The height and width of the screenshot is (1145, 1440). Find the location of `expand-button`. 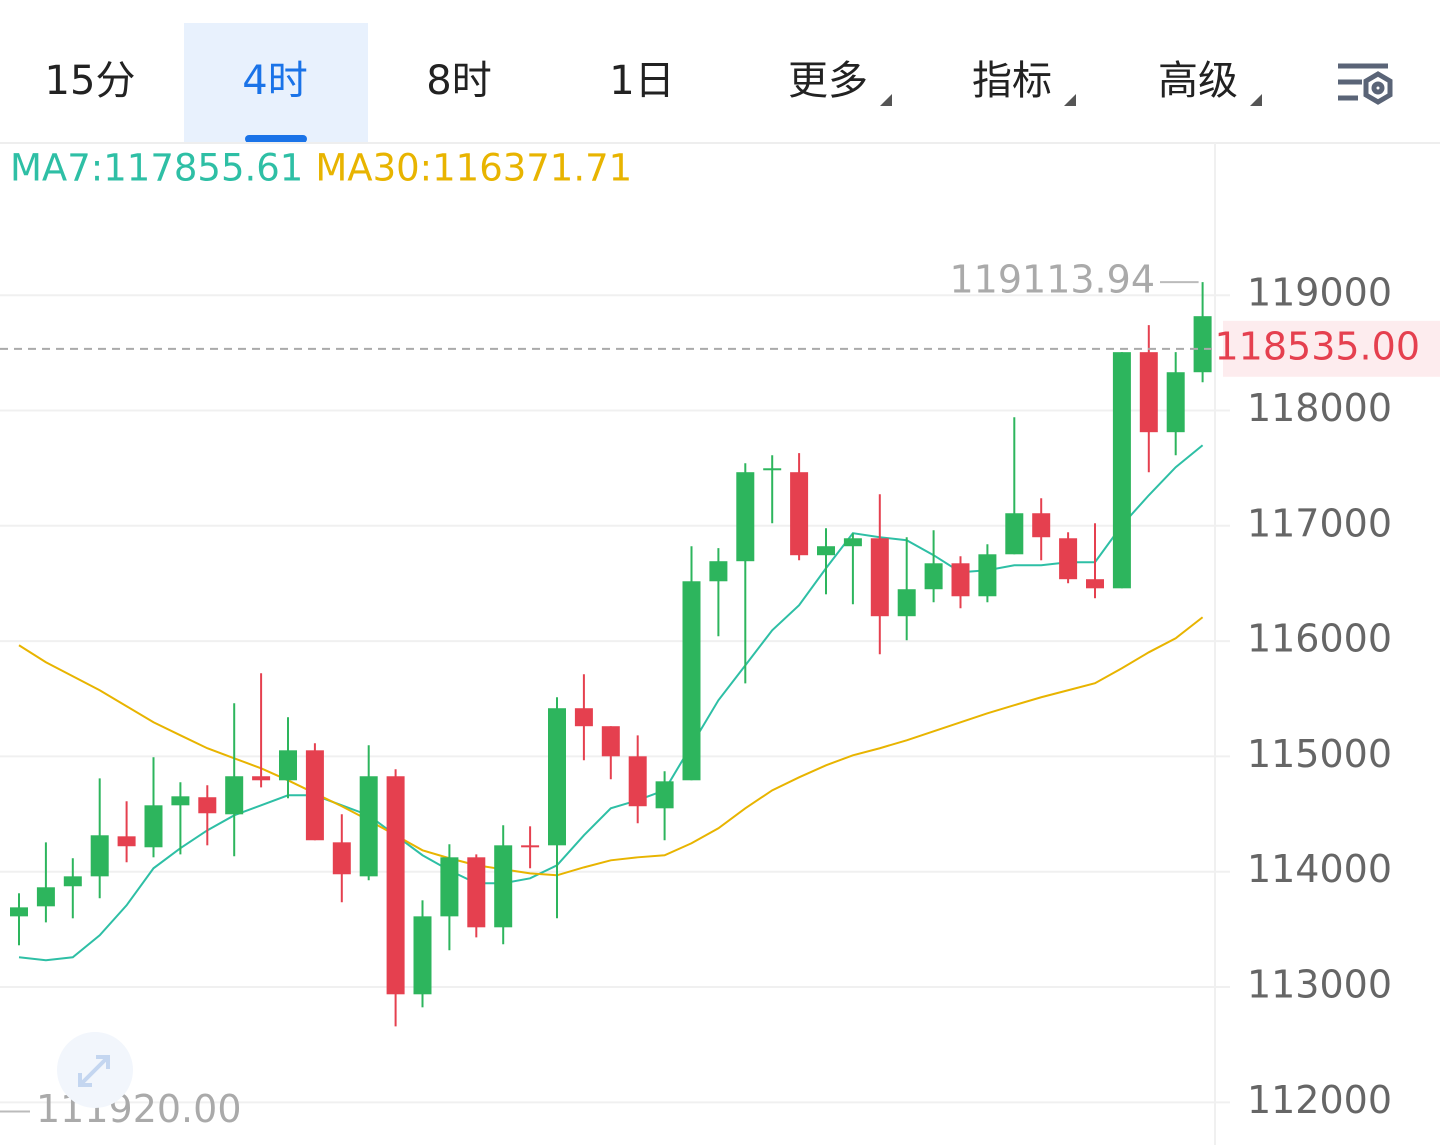

expand-button is located at coordinates (95, 1070).